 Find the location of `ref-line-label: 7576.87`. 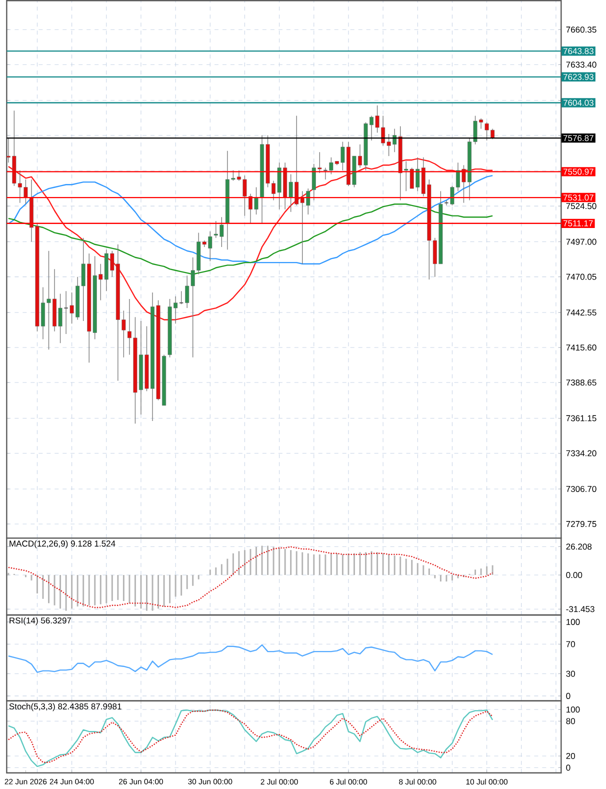

ref-line-label: 7576.87 is located at coordinates (578, 138).